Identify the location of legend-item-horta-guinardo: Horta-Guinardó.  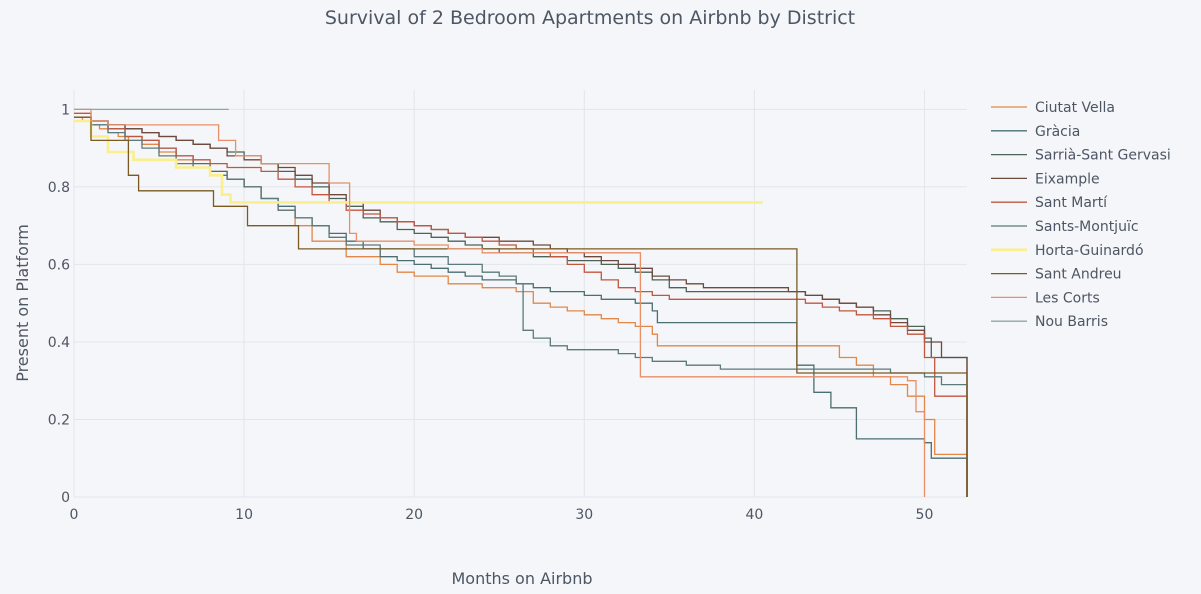
(1067, 251).